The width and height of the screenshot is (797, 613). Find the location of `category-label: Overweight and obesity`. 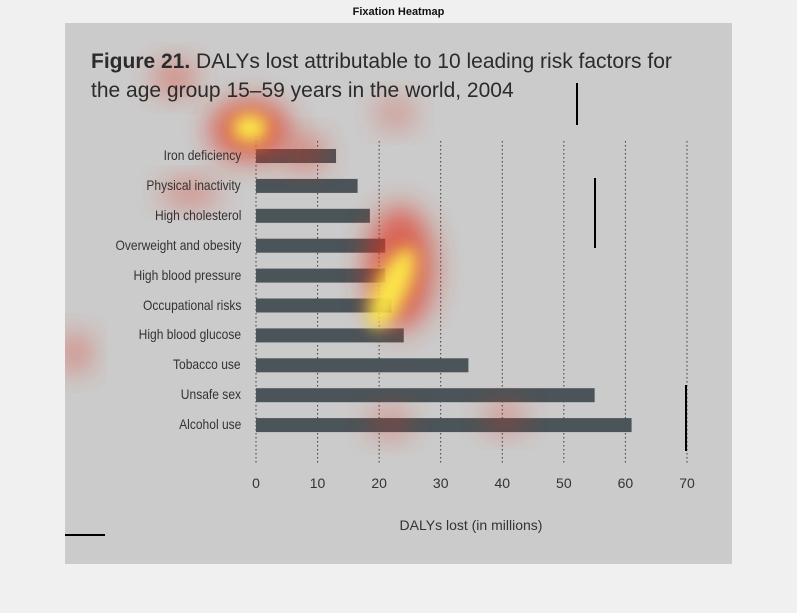

category-label: Overweight and obesity is located at coordinates (178, 244).